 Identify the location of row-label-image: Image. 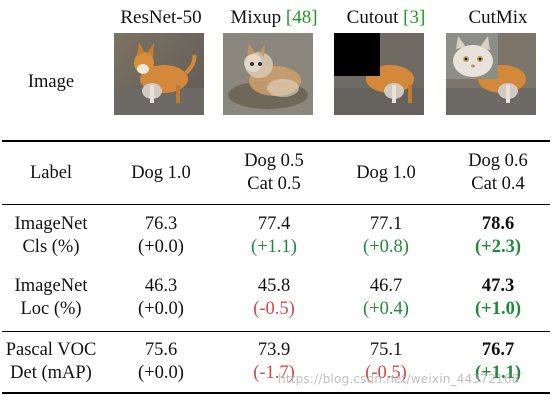
(51, 82).